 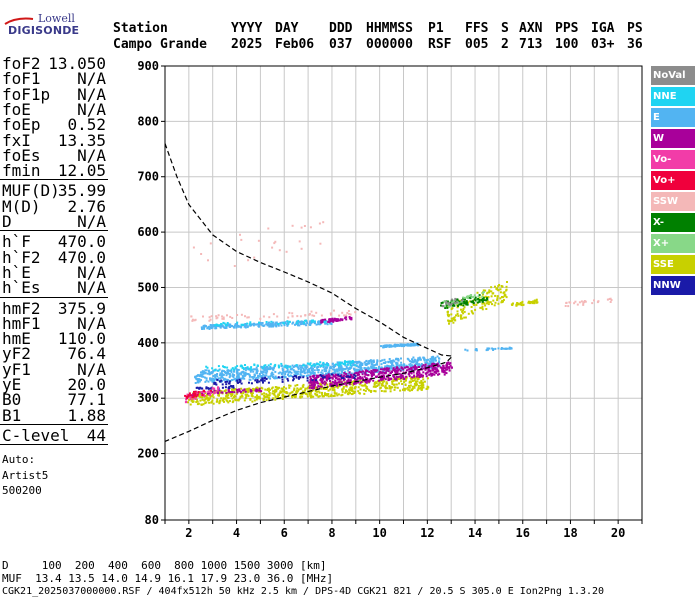 What do you see at coordinates (91, 369) in the screenshot?
I see `param-value: N/A` at bounding box center [91, 369].